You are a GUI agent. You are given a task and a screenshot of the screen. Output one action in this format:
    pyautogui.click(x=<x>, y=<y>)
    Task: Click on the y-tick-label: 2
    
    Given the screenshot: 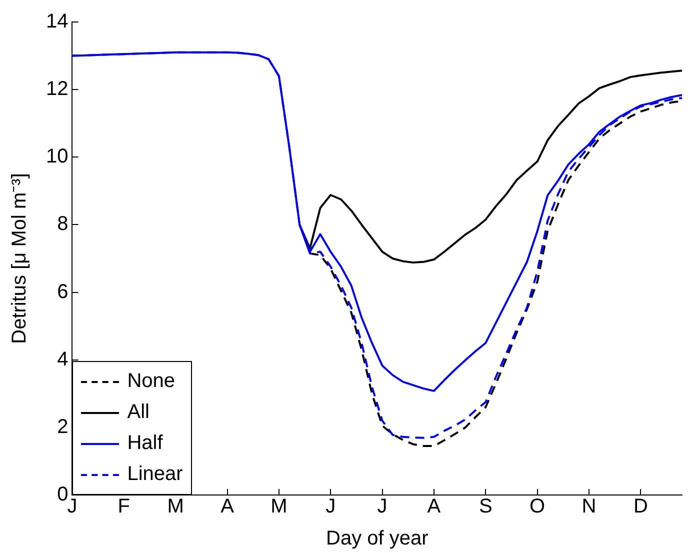 What is the action you would take?
    pyautogui.click(x=62, y=427)
    